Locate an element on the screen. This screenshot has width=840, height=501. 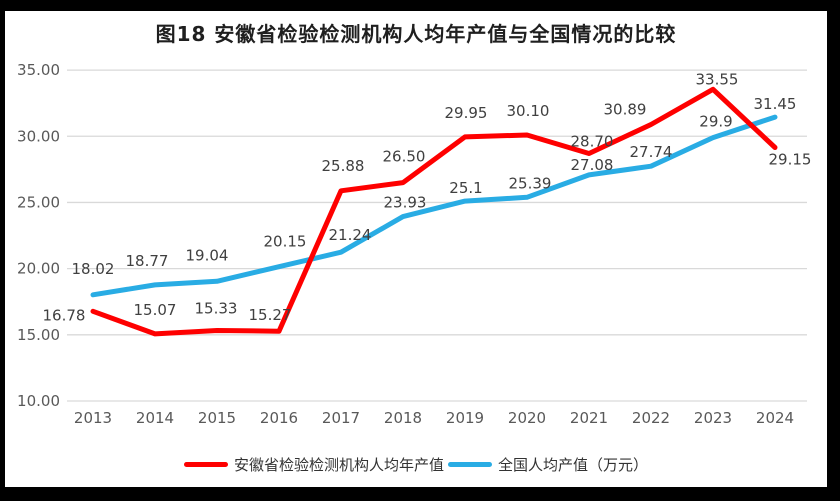
data-label-anhui: 28.70 is located at coordinates (592, 141).